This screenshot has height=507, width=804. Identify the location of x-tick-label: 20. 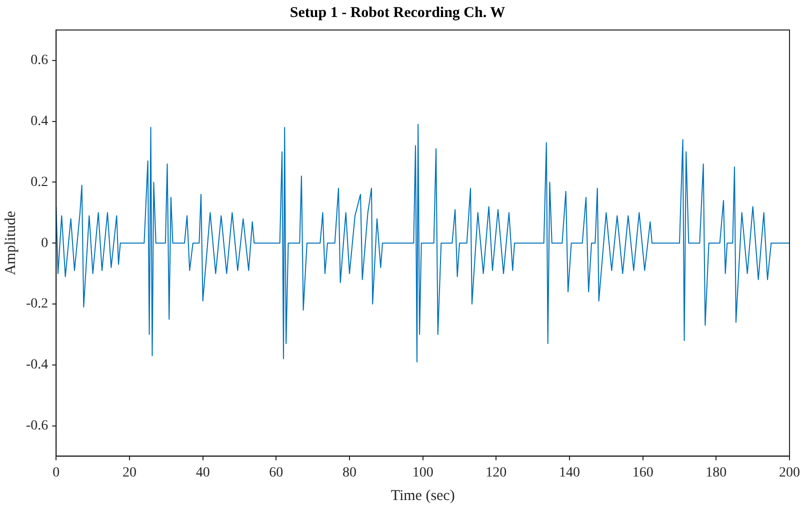
(129, 472).